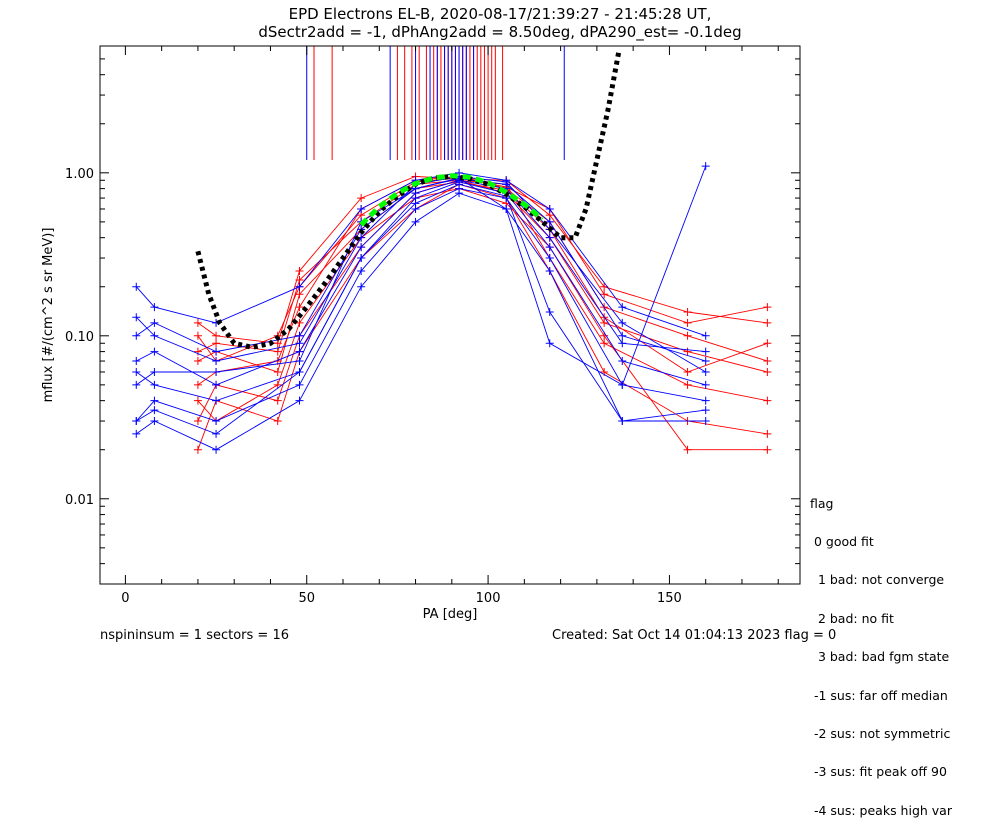 This screenshot has height=830, width=1000. I want to click on x-tick-label: 150, so click(669, 598).